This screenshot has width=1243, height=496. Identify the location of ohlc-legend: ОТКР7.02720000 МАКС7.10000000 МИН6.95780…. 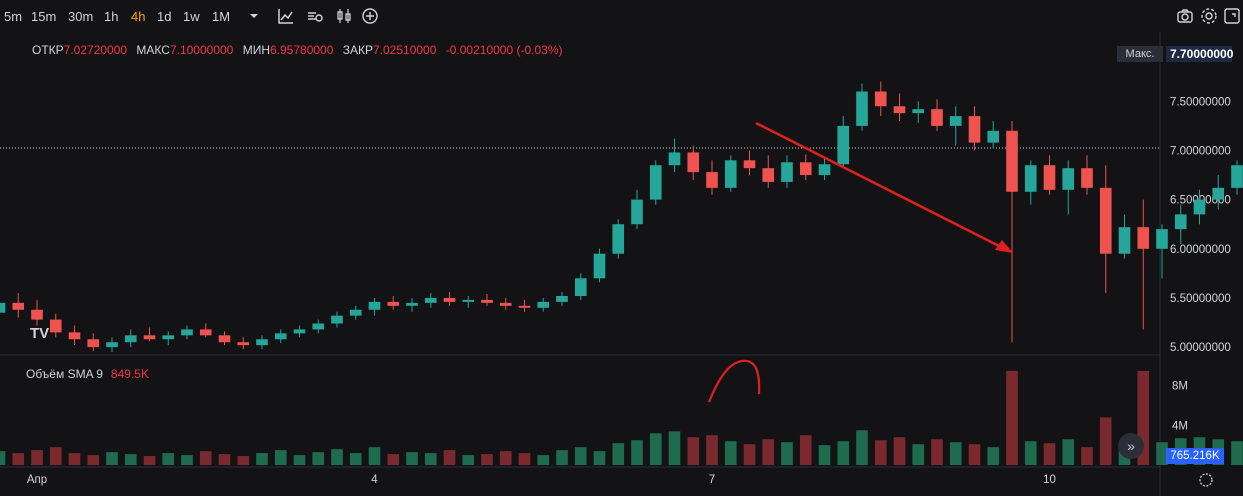
(300, 50).